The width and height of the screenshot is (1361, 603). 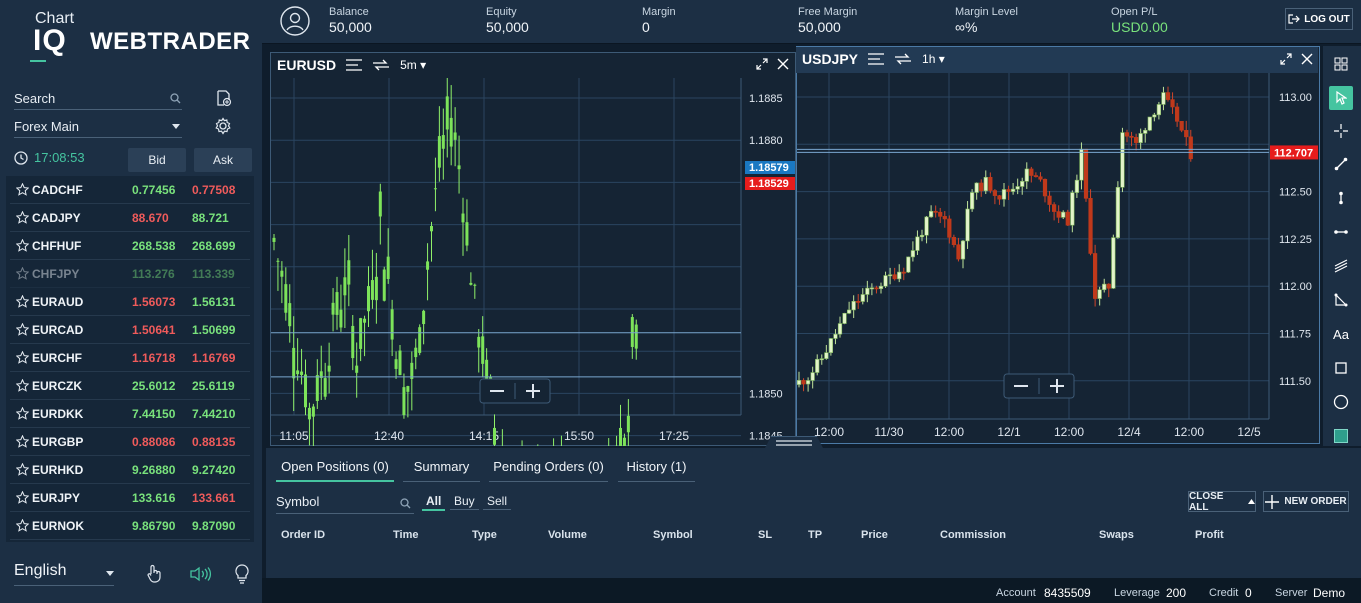 What do you see at coordinates (1341, 402) in the screenshot?
I see `ellipse-icon` at bounding box center [1341, 402].